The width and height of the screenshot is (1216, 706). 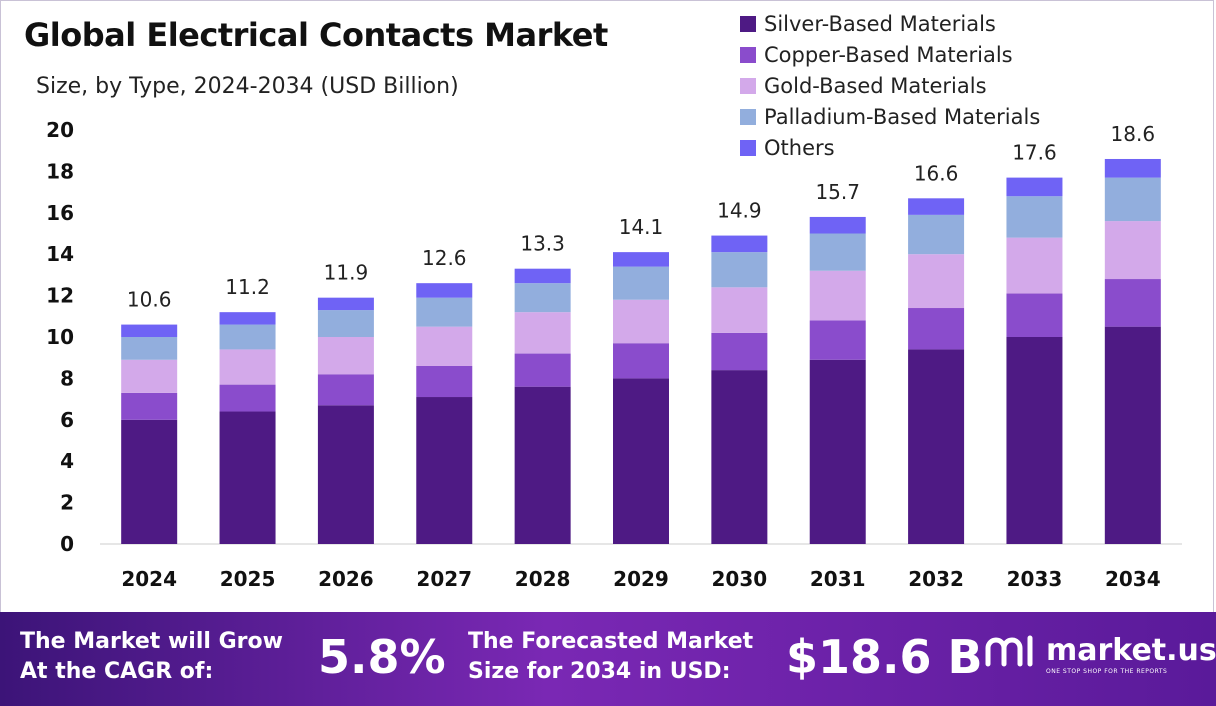 What do you see at coordinates (67, 378) in the screenshot?
I see `y-tick-label: 8` at bounding box center [67, 378].